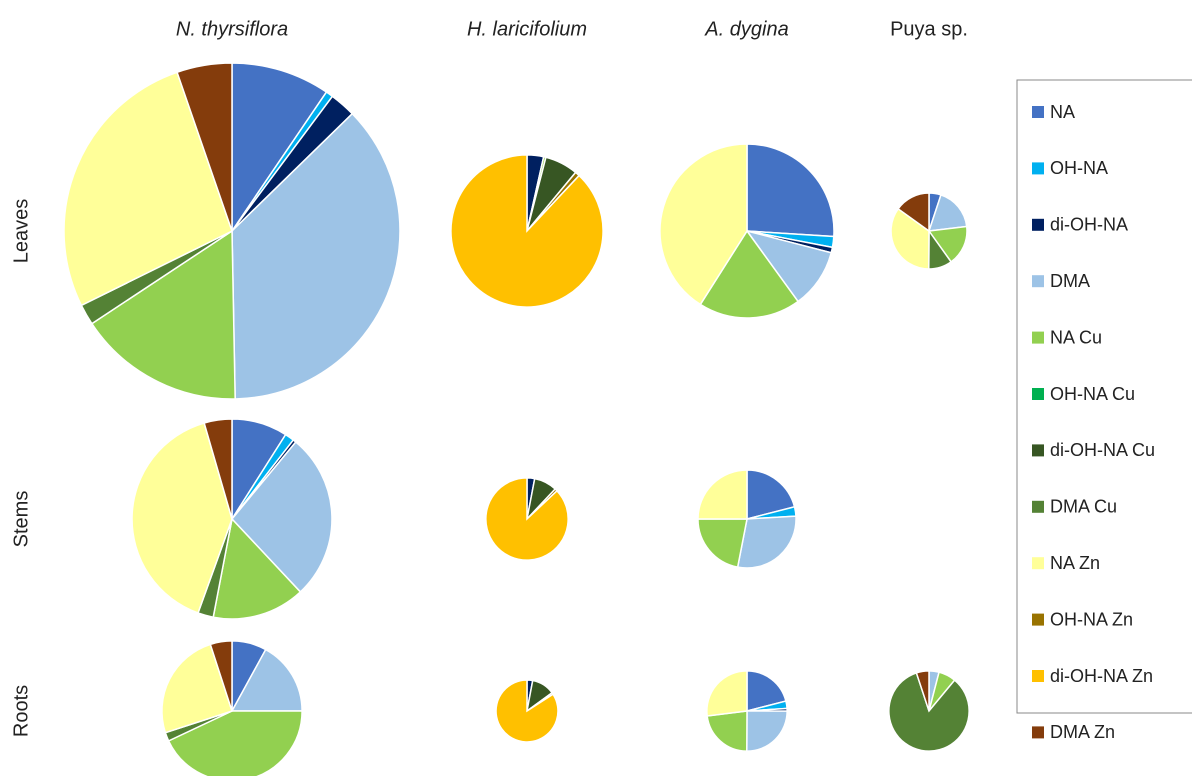 The image size is (1192, 776). Describe the element at coordinates (21, 231) in the screenshot. I see `row-label: Leaves` at that location.